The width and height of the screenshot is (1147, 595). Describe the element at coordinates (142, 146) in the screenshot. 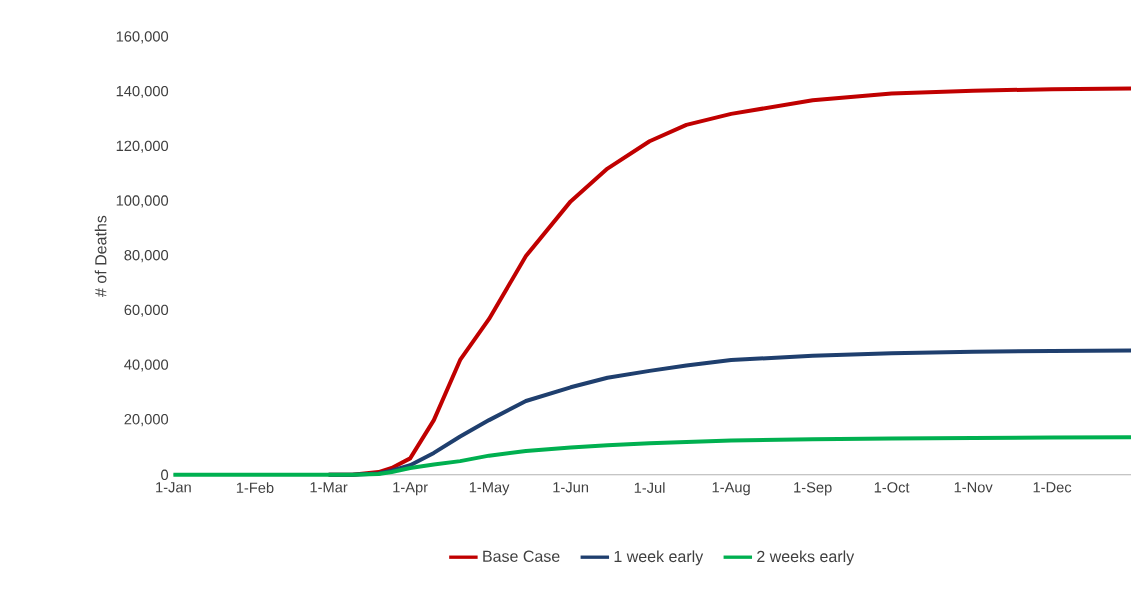

I see `y-tick-label: 120,000` at that location.